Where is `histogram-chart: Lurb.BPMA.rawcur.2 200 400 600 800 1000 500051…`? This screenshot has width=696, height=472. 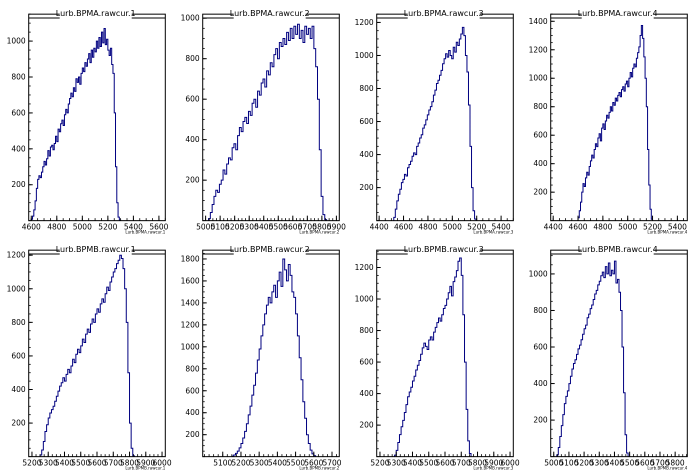 histogram-chart: Lurb.BPMA.rawcur.2 200 400 600 800 1000 500051… is located at coordinates (263, 121).